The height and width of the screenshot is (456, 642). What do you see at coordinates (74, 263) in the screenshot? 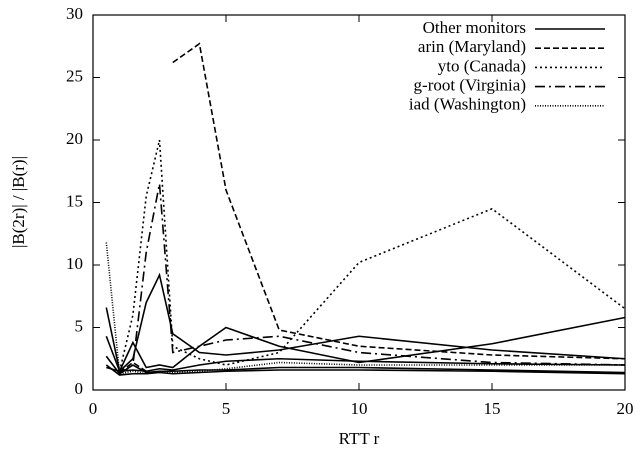
I see `y-tick-label: 10` at bounding box center [74, 263].